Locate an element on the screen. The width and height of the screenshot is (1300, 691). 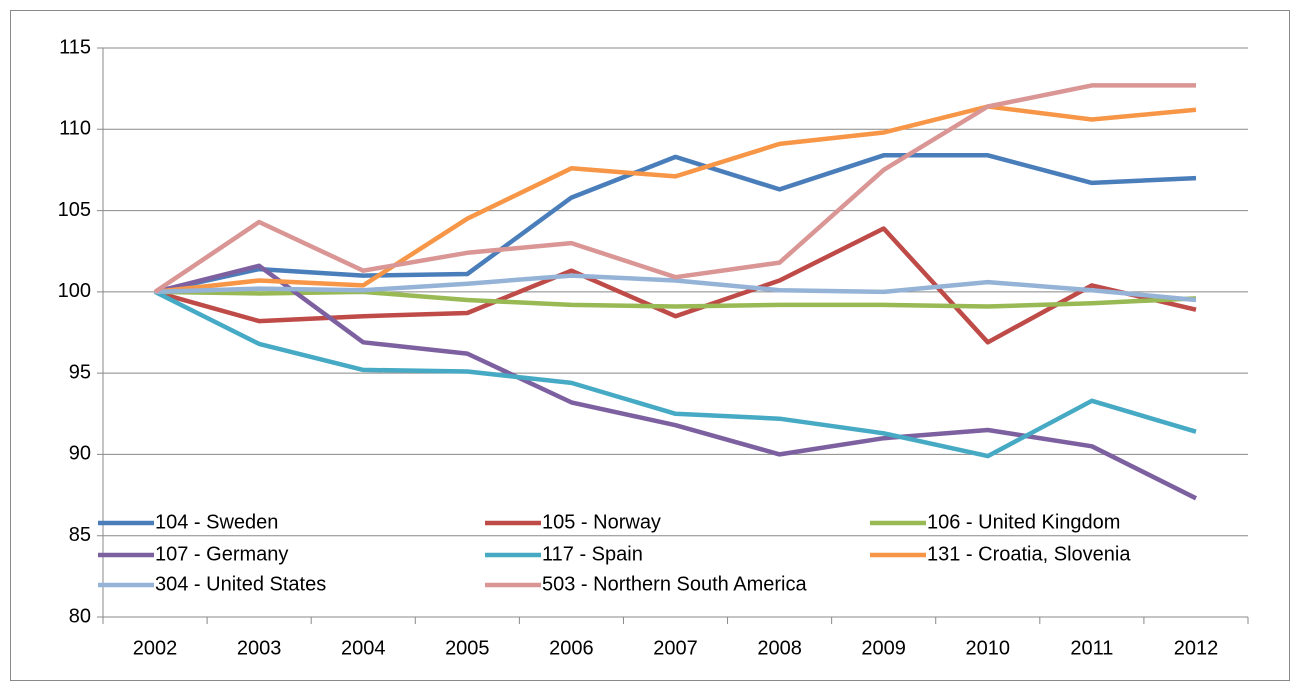
x-tick-label: 2005 is located at coordinates (467, 648).